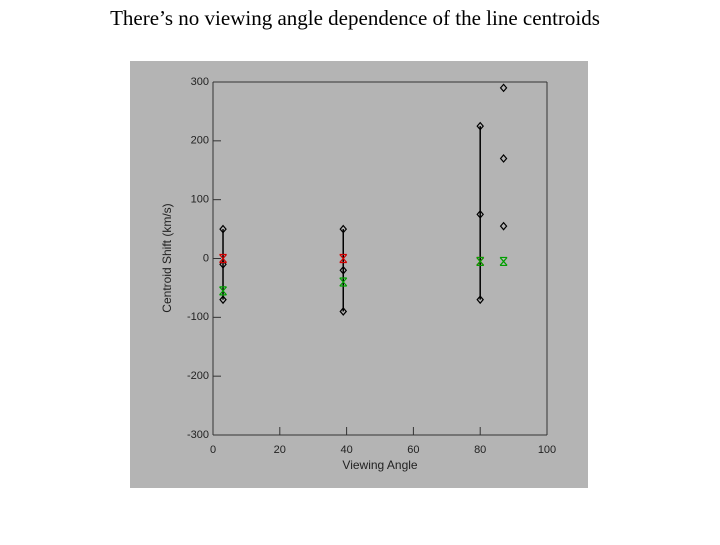 Image resolution: width=720 pixels, height=545 pixels. Describe the element at coordinates (206, 258) in the screenshot. I see `y-tick-label: 0` at that location.